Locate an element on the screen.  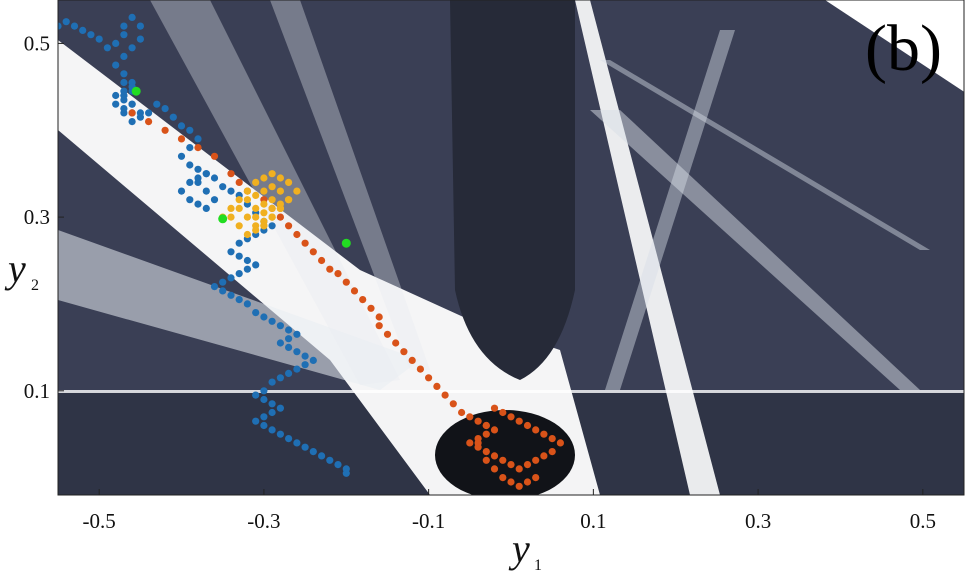
x-tick-label: -0.5 is located at coordinates (99, 521).